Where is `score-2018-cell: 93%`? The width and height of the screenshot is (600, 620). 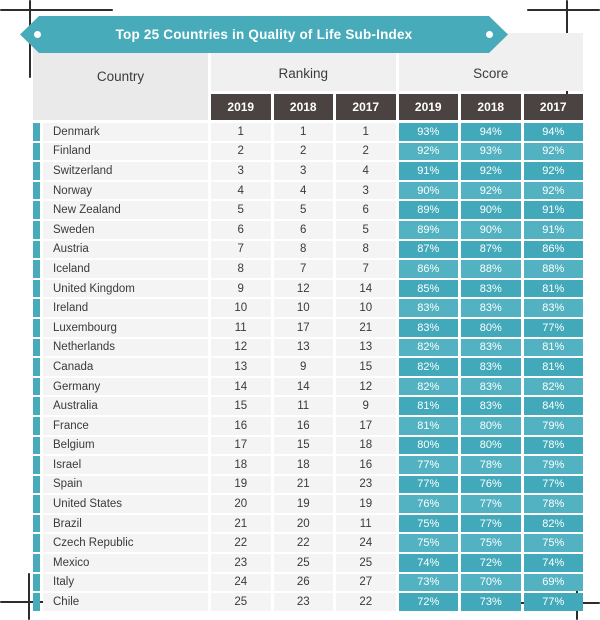 score-2018-cell: 93% is located at coordinates (491, 151).